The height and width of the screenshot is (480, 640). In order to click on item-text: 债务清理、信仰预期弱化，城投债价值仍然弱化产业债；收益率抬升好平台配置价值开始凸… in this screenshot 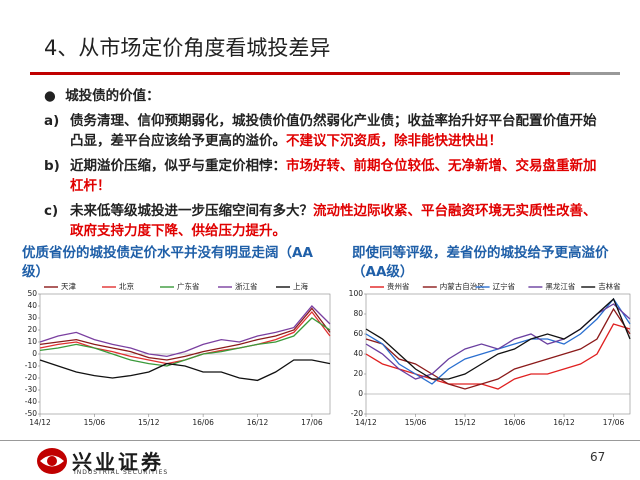, I will do `click(333, 131)`.